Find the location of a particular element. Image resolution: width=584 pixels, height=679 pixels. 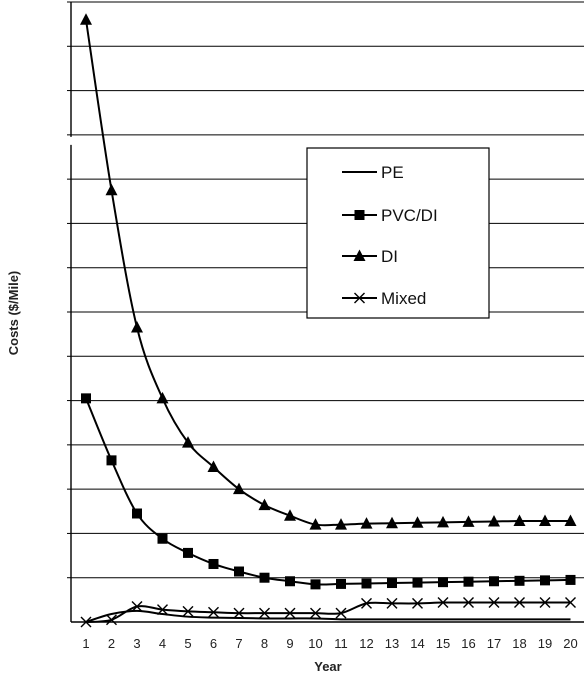

x-tick-label: 4 is located at coordinates (162, 643).